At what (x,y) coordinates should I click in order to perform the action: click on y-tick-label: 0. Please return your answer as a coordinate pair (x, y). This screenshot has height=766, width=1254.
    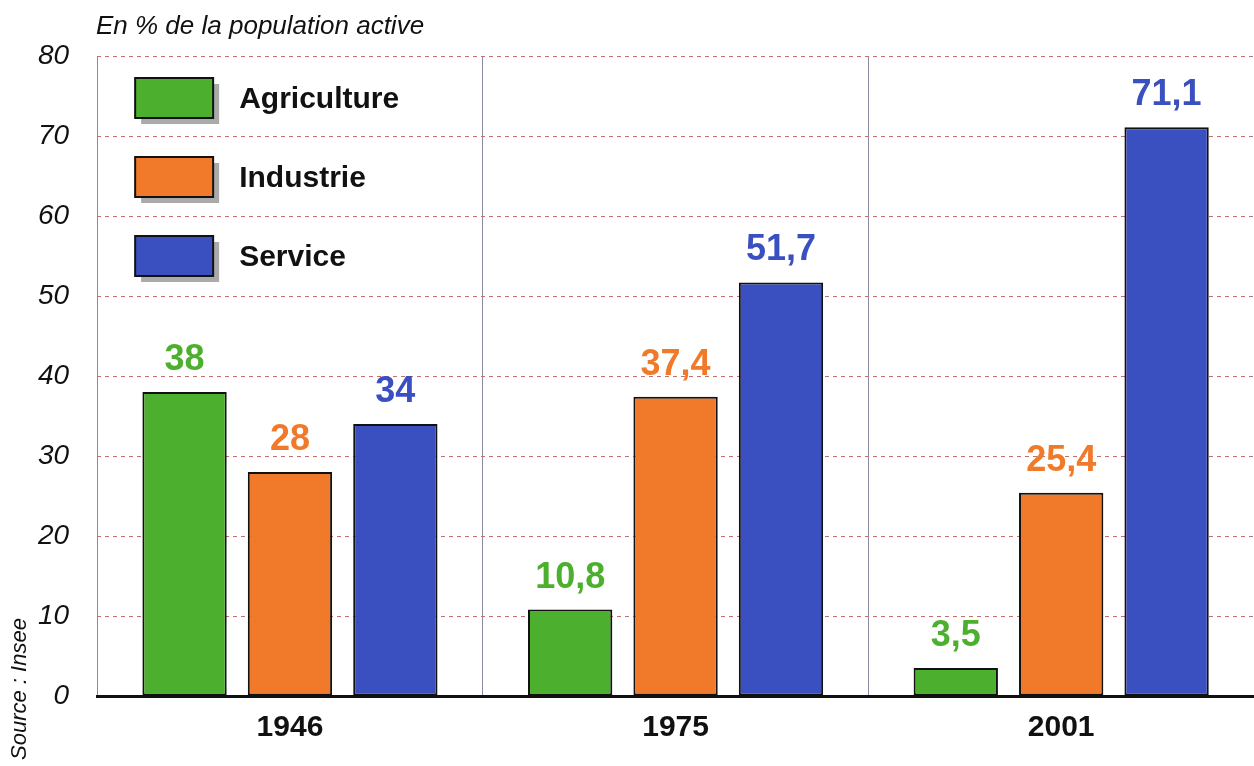
    Looking at the image, I should click on (61, 694).